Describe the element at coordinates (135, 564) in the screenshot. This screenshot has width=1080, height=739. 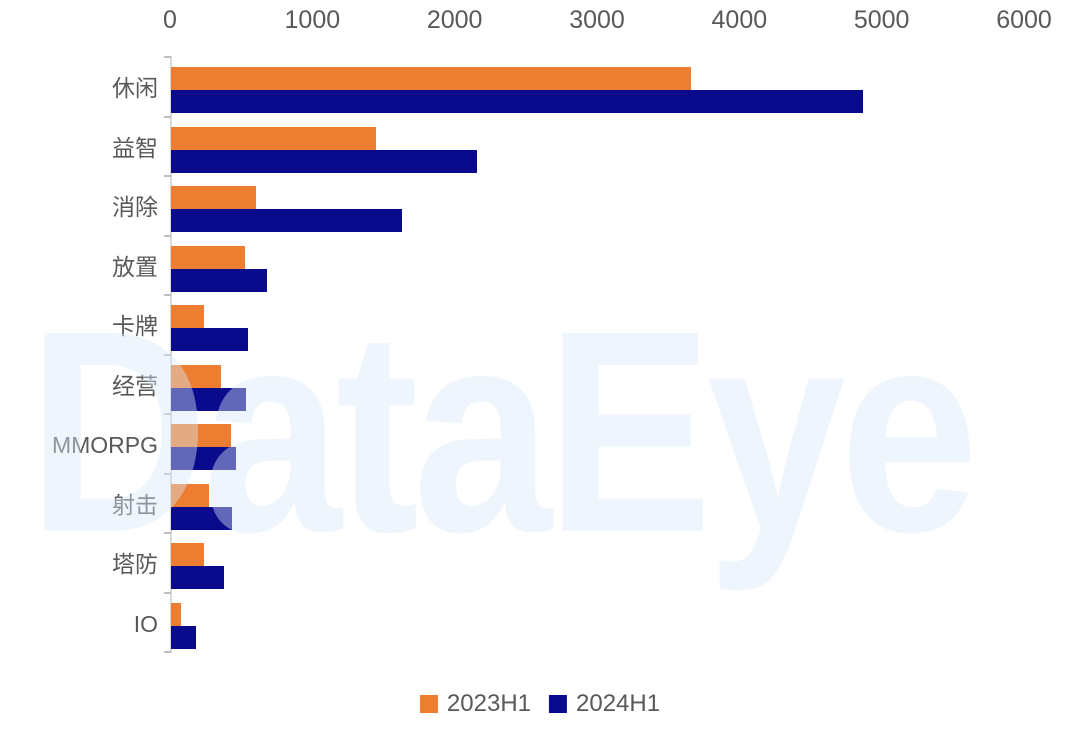
I see `category-label: 塔防` at that location.